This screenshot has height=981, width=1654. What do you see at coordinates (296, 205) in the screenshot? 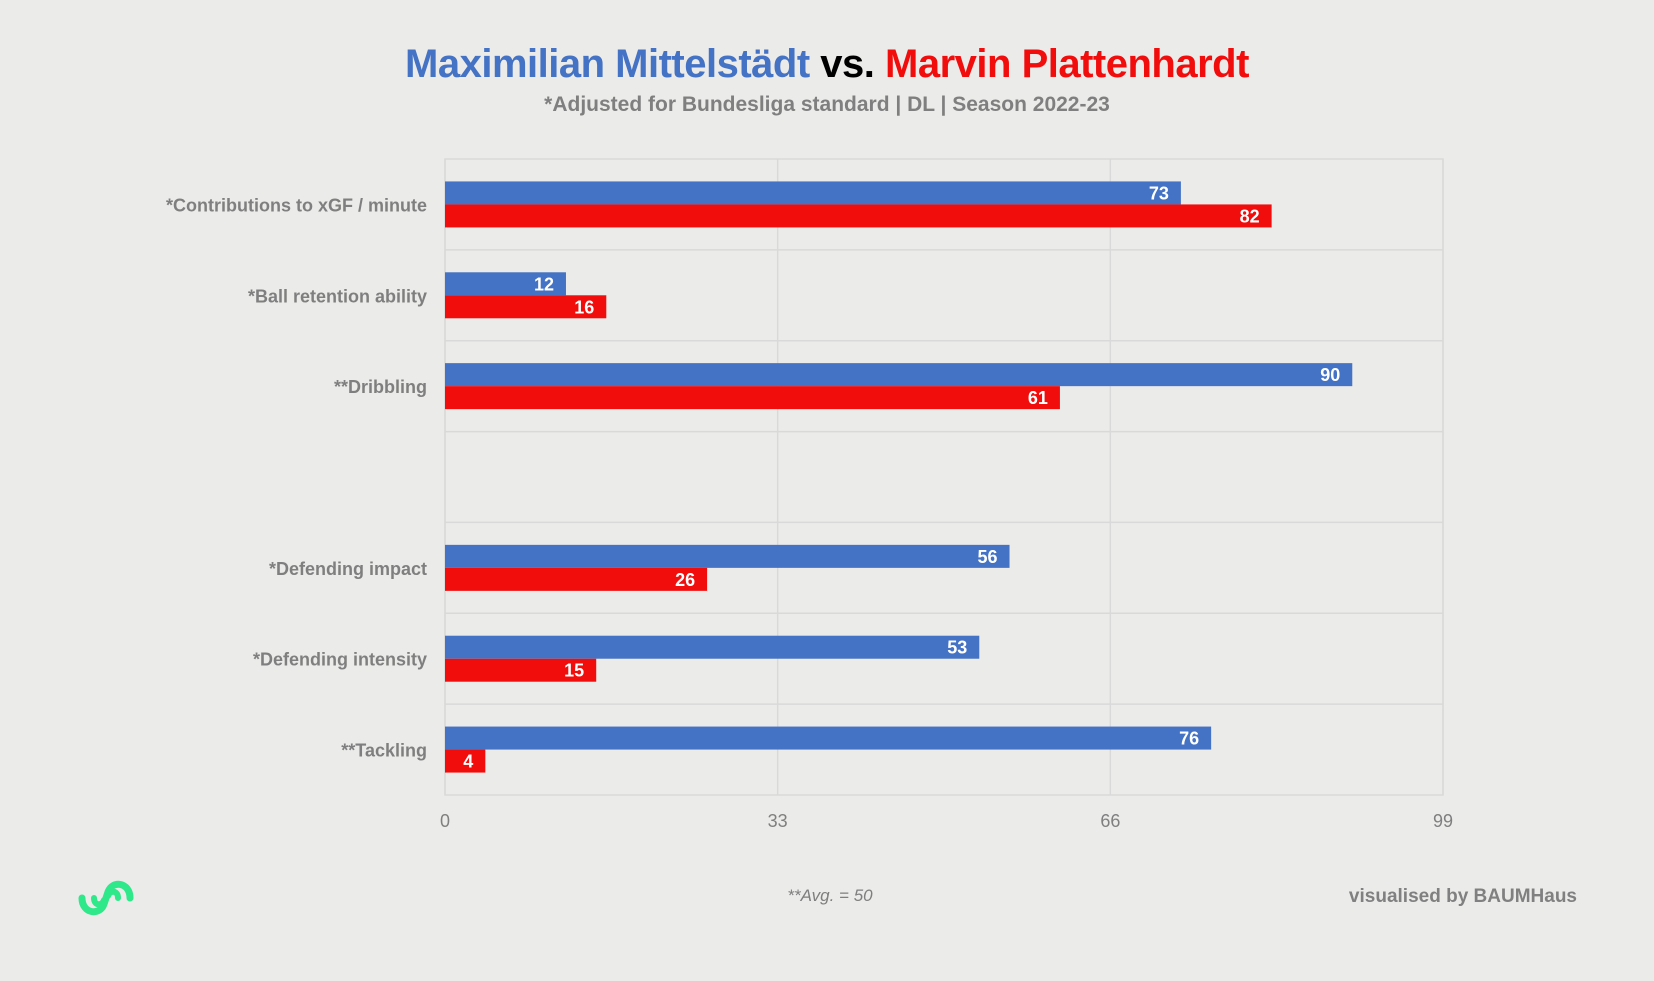
I see `category-label: *Contributions to xGF / minute` at bounding box center [296, 205].